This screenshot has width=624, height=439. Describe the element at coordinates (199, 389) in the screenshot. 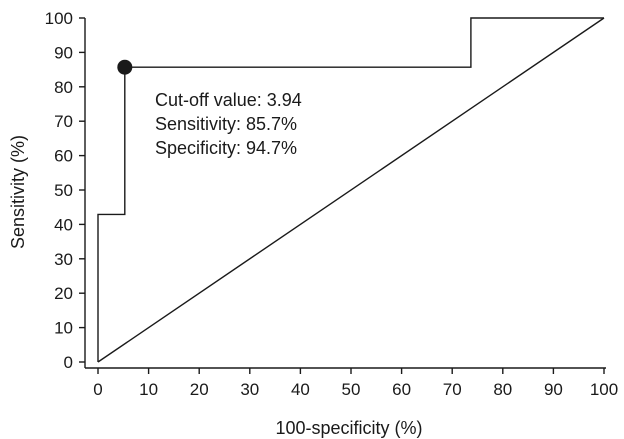

I see `x-tick-label: 20` at that location.